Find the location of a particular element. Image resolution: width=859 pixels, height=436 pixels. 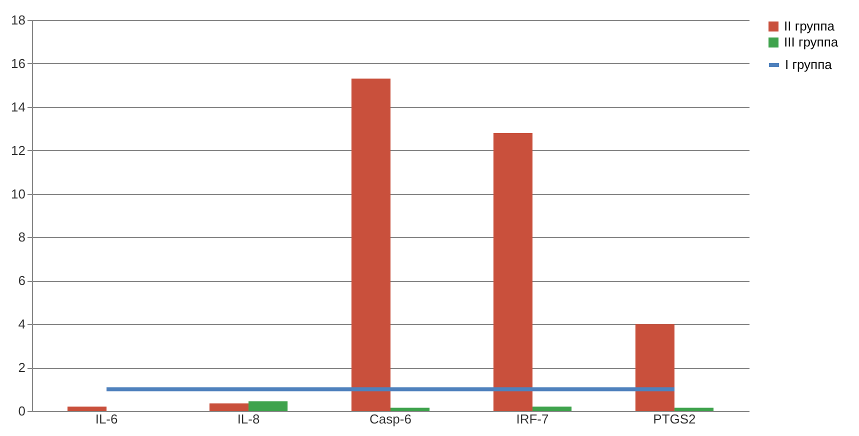

x-tick-label: Casp-6 is located at coordinates (391, 419).